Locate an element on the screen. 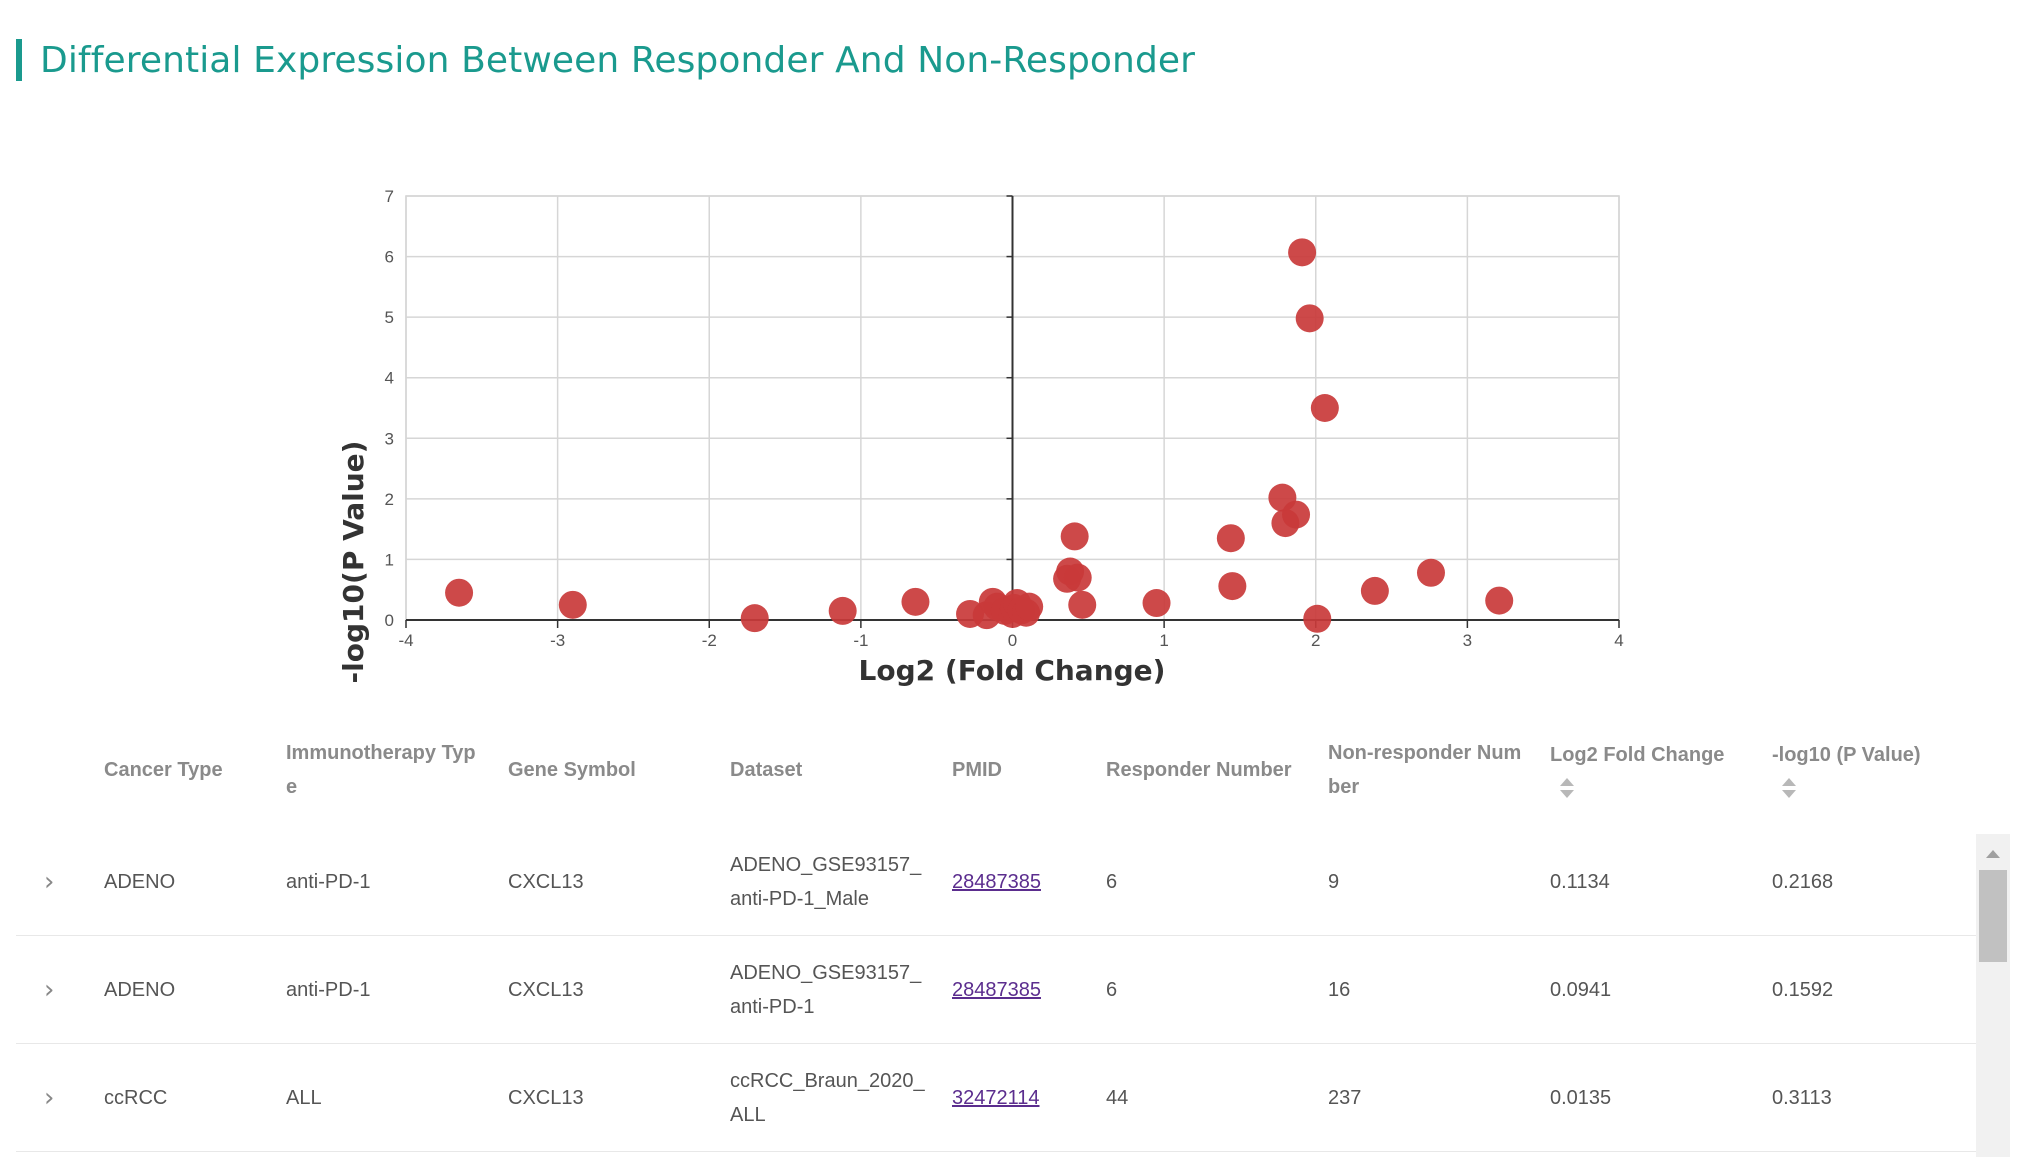 This screenshot has height=1157, width=2040. cancer-type-value: ADENO is located at coordinates (140, 989).